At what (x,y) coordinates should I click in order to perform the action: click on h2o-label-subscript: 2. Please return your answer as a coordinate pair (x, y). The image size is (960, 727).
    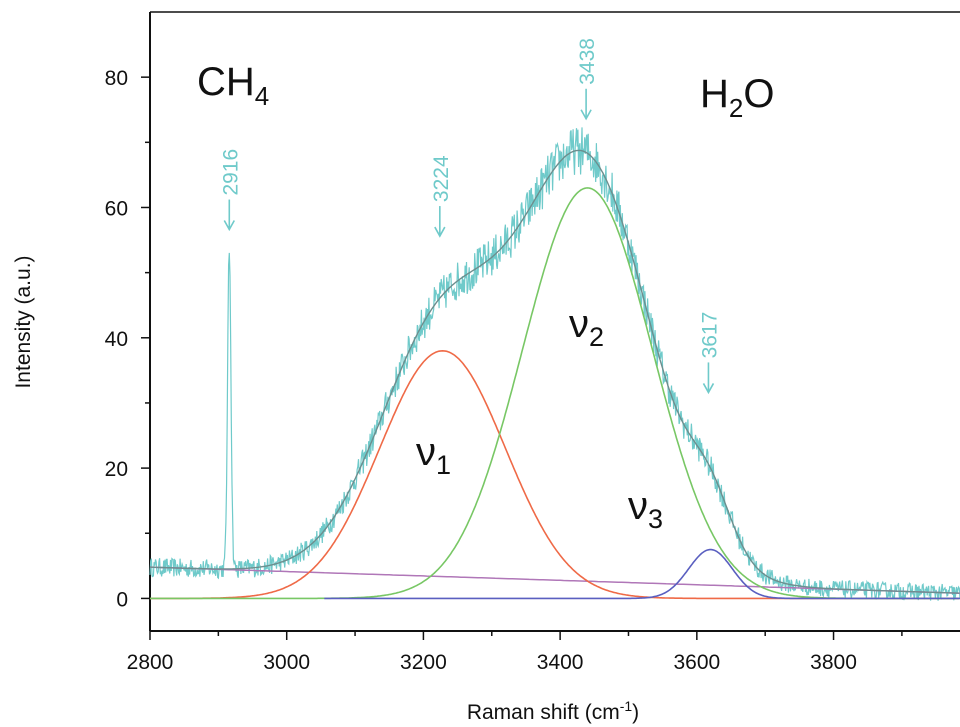
    Looking at the image, I should click on (736, 108).